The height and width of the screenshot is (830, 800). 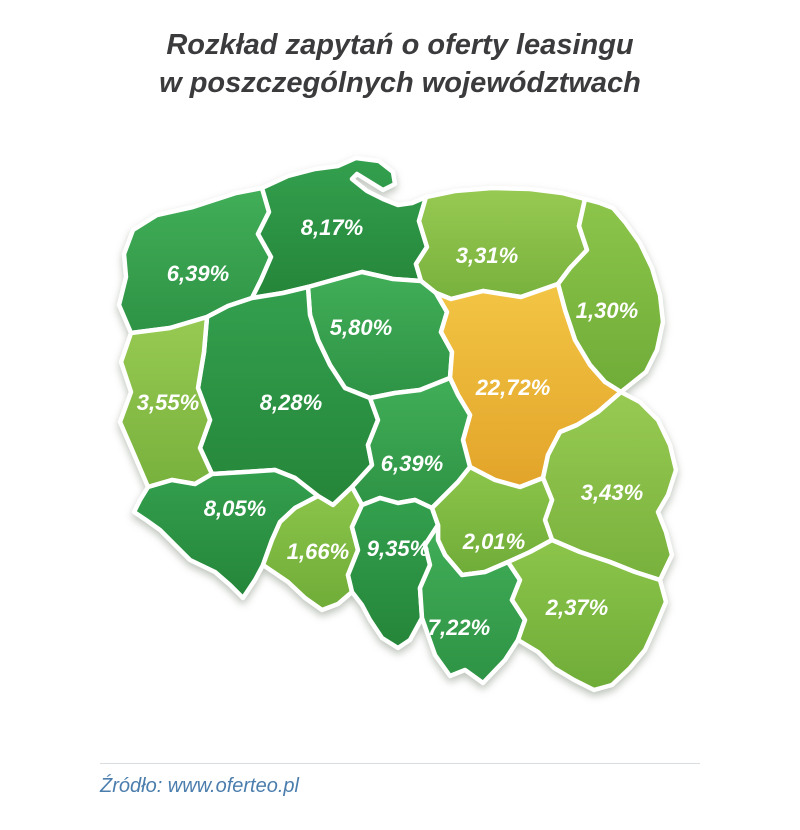 I want to click on region-podkarpackie, so click(x=587, y=615).